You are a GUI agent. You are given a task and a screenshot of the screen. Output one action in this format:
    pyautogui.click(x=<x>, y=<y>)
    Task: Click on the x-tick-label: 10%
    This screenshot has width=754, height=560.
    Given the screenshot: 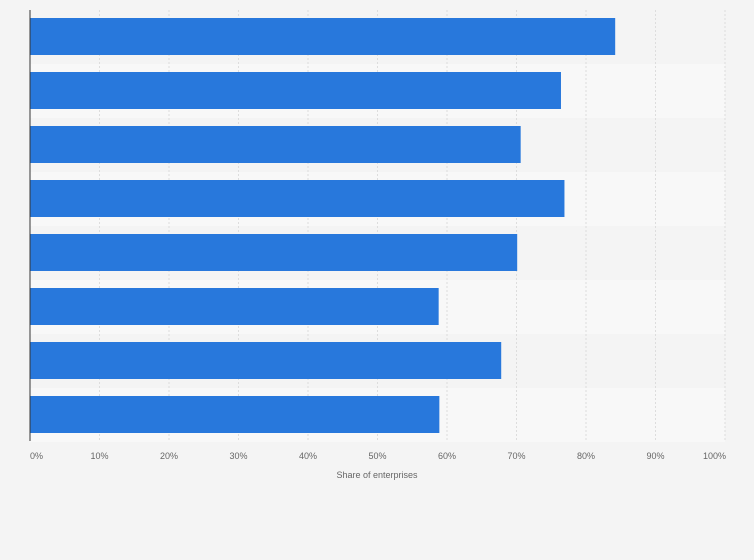 What is the action you would take?
    pyautogui.click(x=99, y=456)
    